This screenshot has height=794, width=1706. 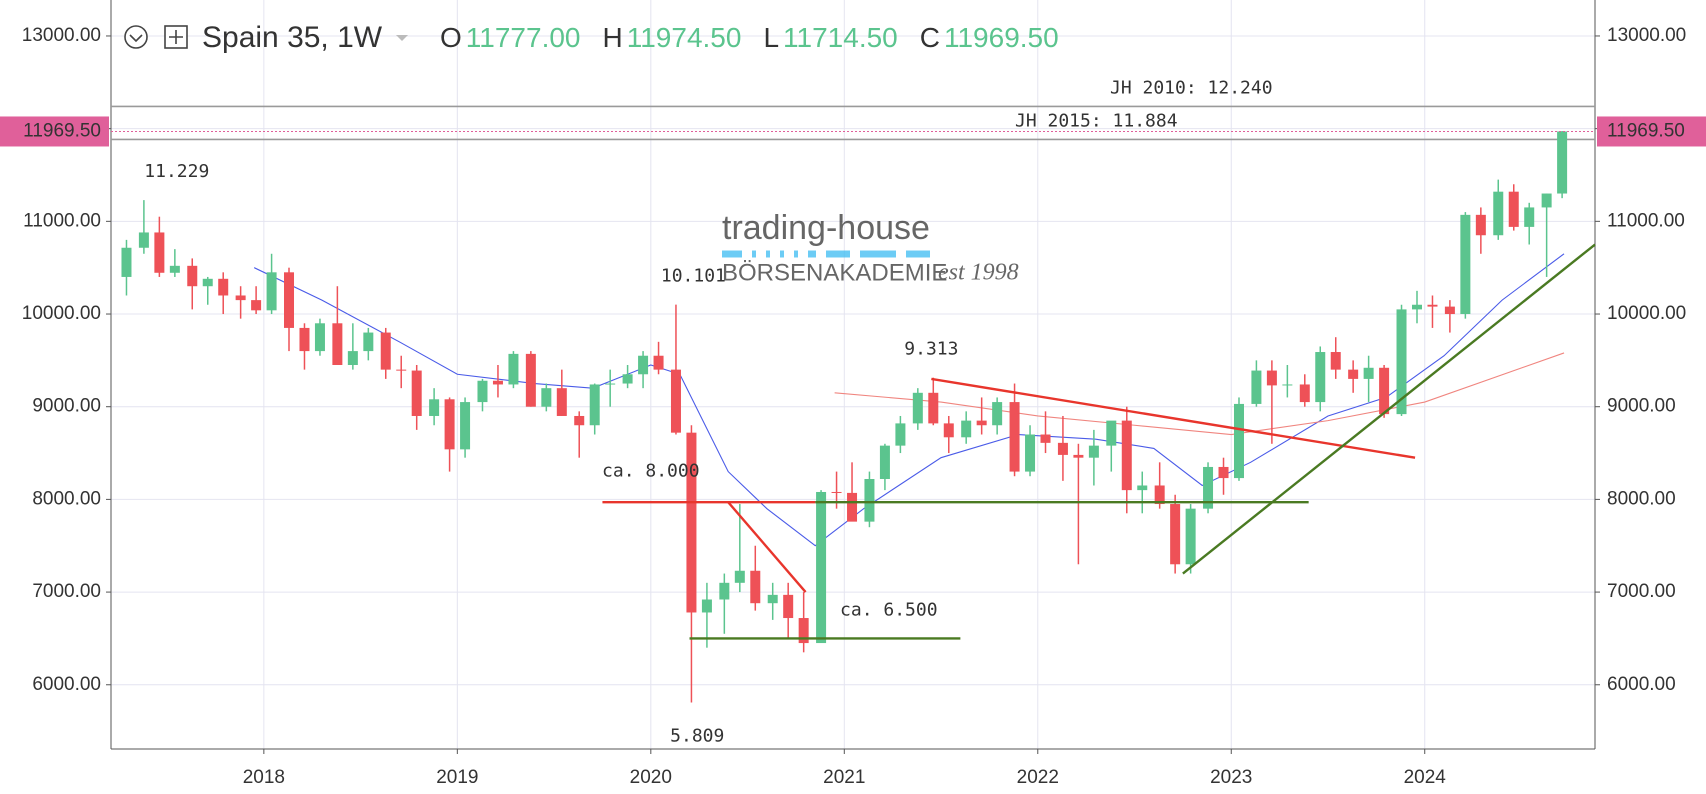 What do you see at coordinates (292, 37) in the screenshot?
I see `symbol: Spain 35, 1W` at bounding box center [292, 37].